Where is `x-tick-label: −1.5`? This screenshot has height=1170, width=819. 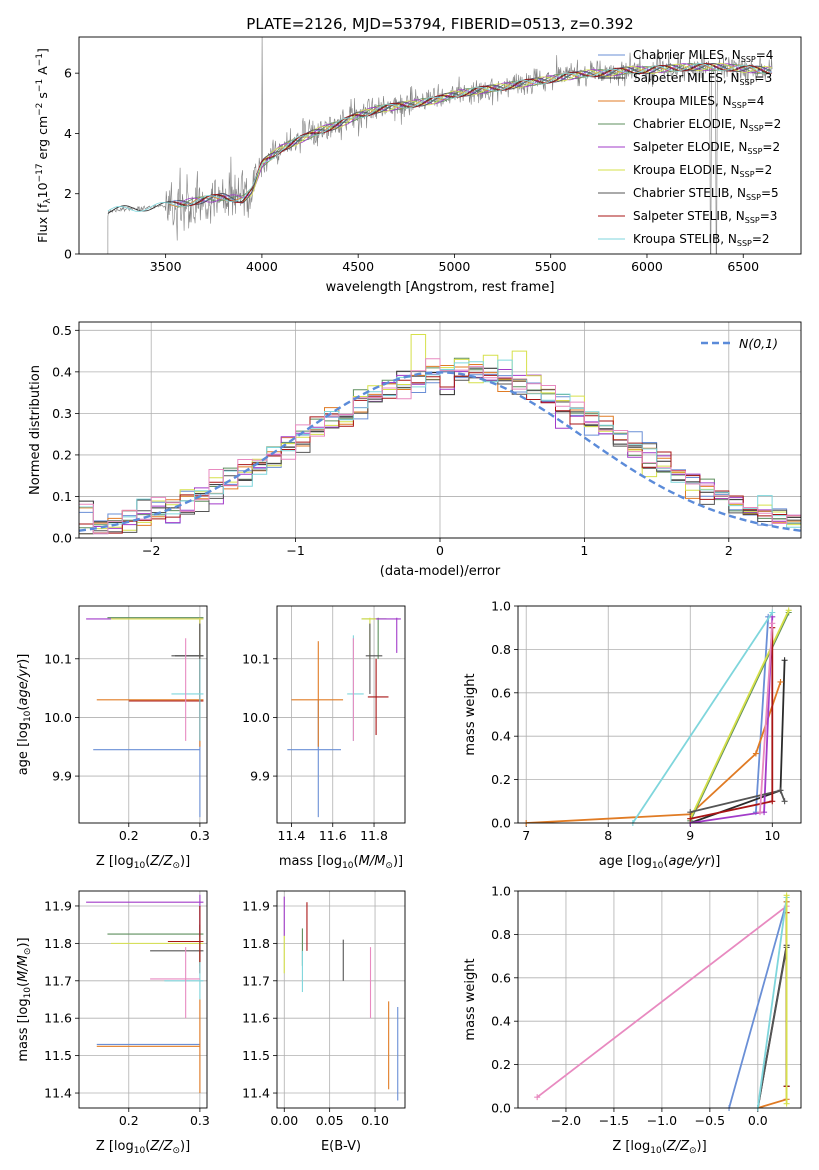 x-tick-label: −1.5 is located at coordinates (614, 1120).